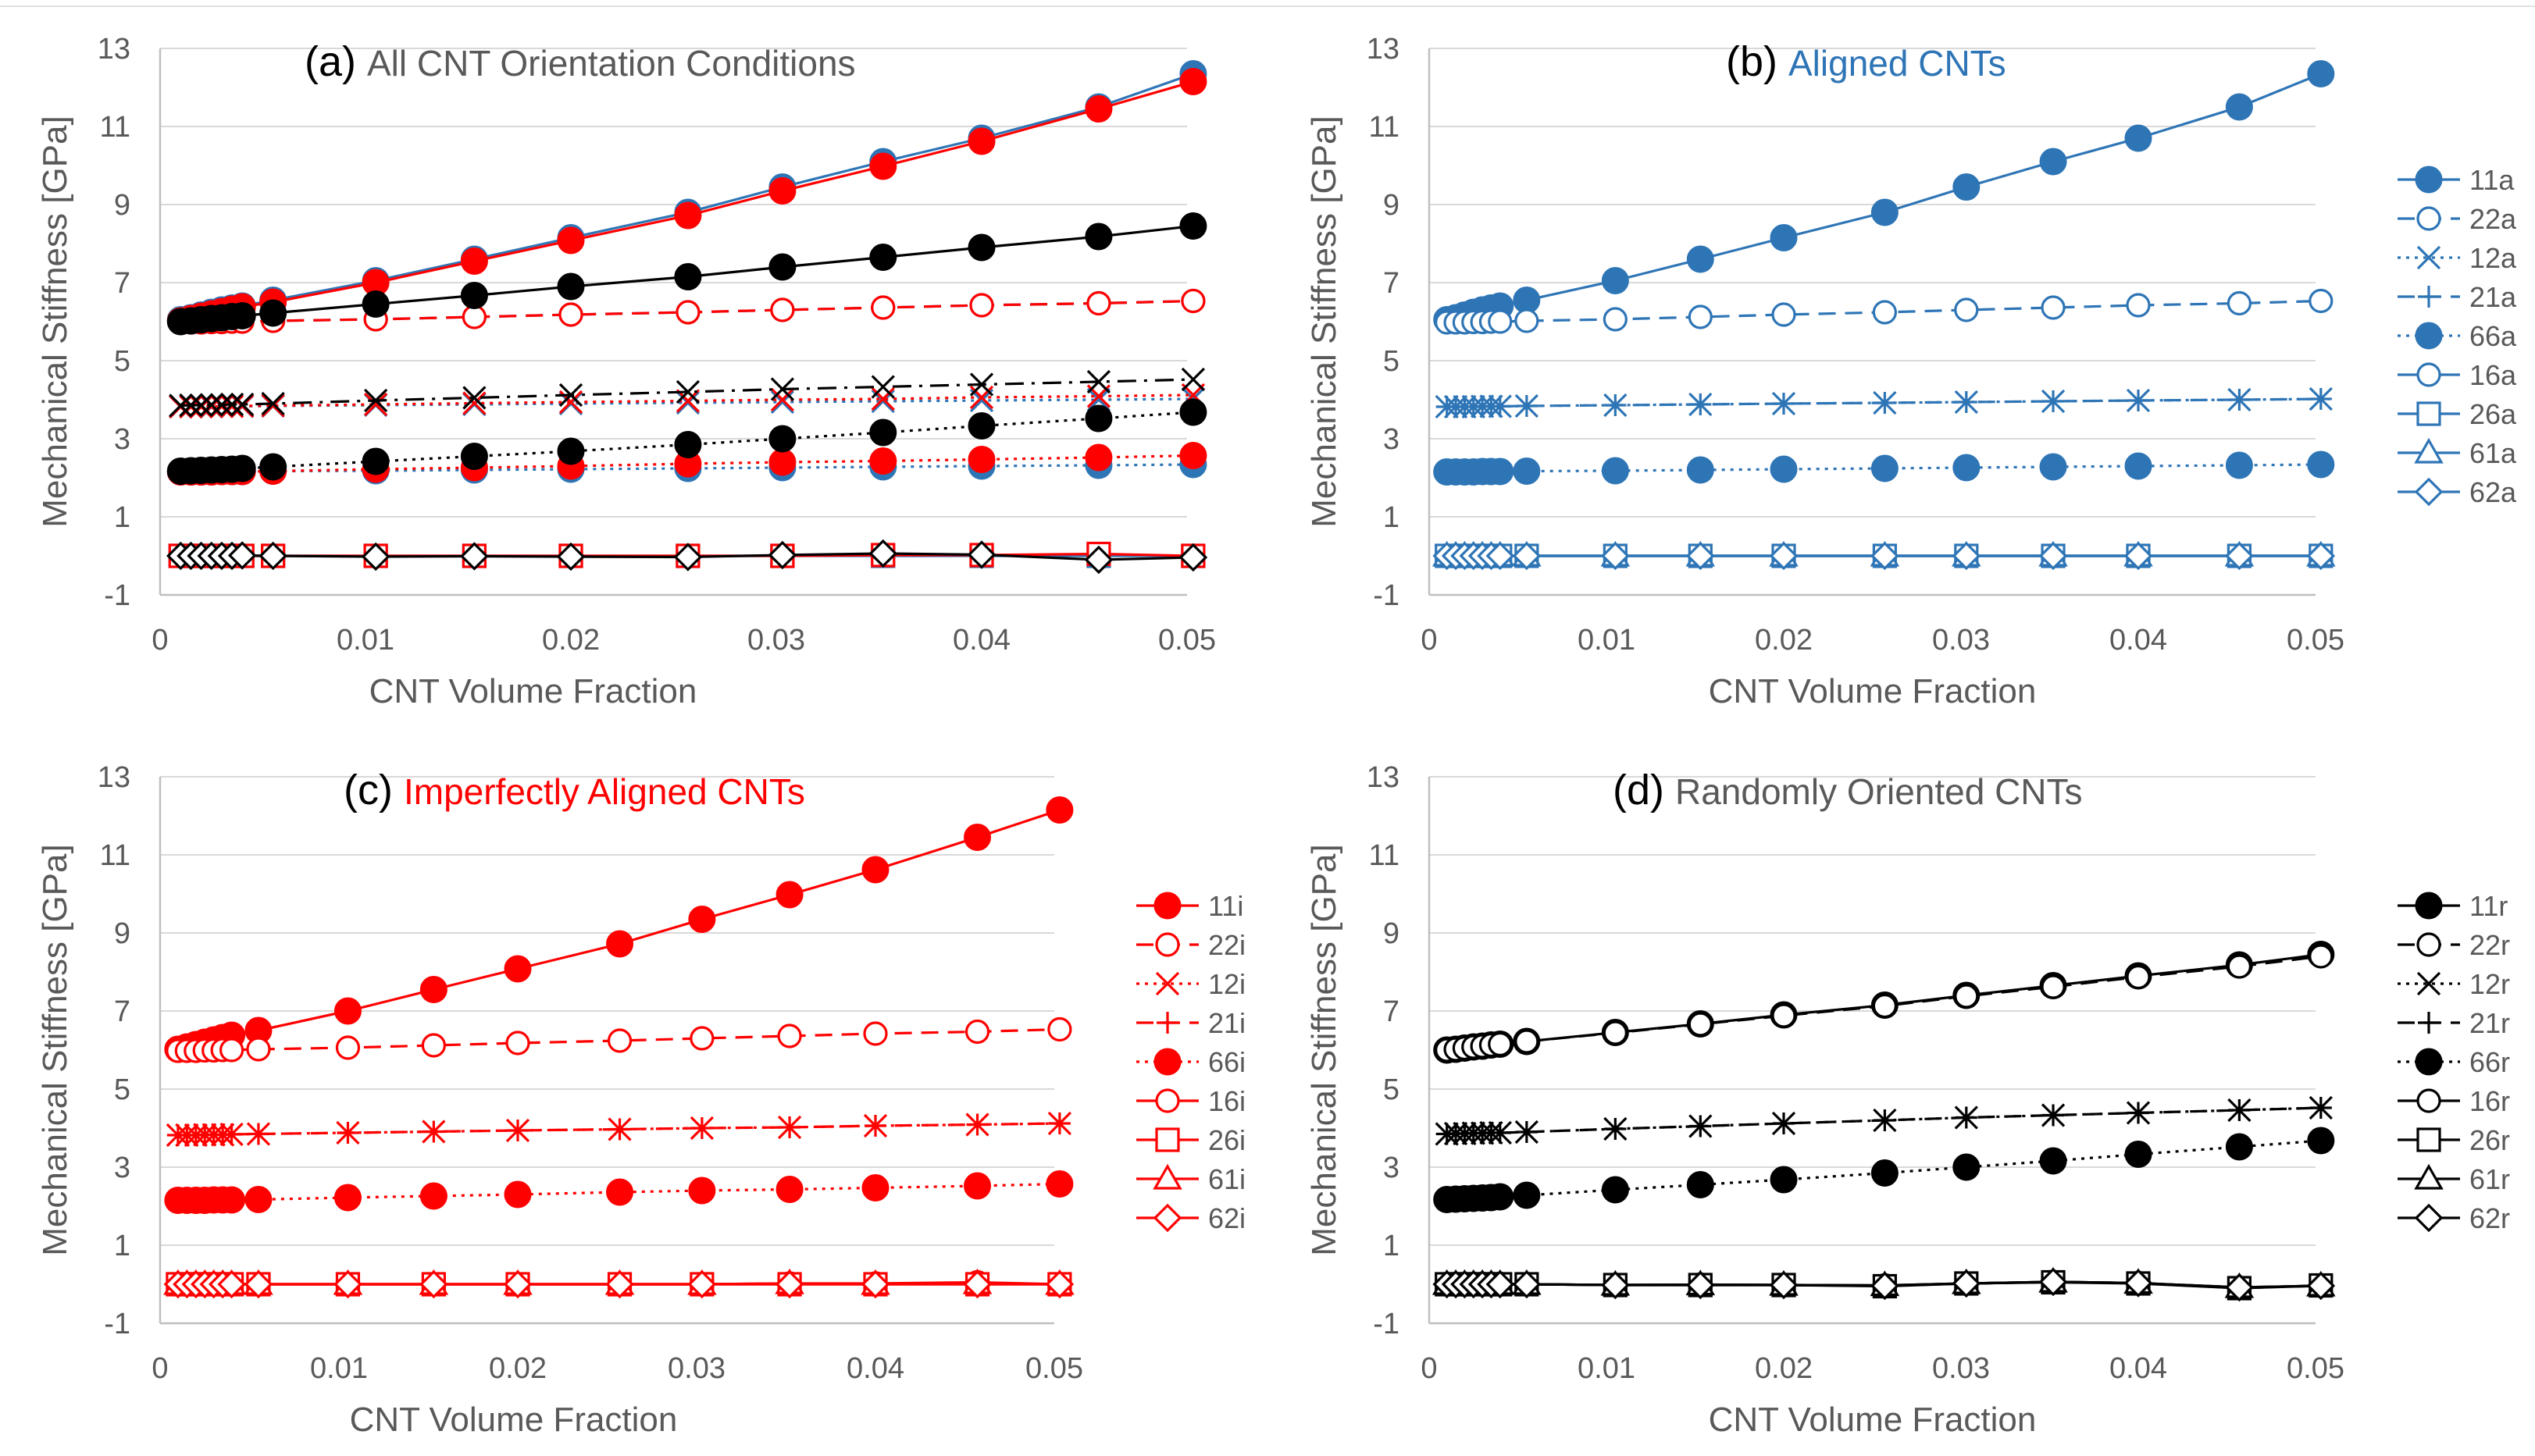  I want to click on series-21a, so click(1883, 403).